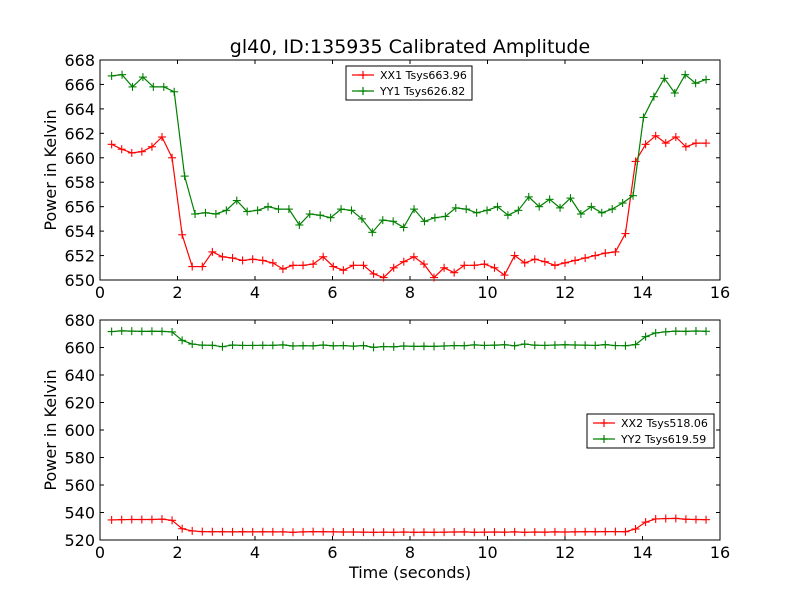 This screenshot has width=800, height=600. Describe the element at coordinates (50, 429) in the screenshot. I see `y-axis-label: Power in Kelvin` at that location.